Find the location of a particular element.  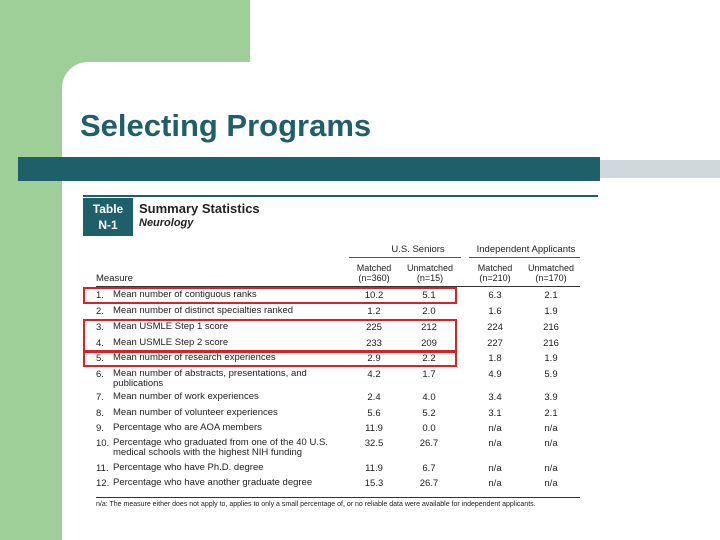

row-value: 4.9 is located at coordinates (495, 374).